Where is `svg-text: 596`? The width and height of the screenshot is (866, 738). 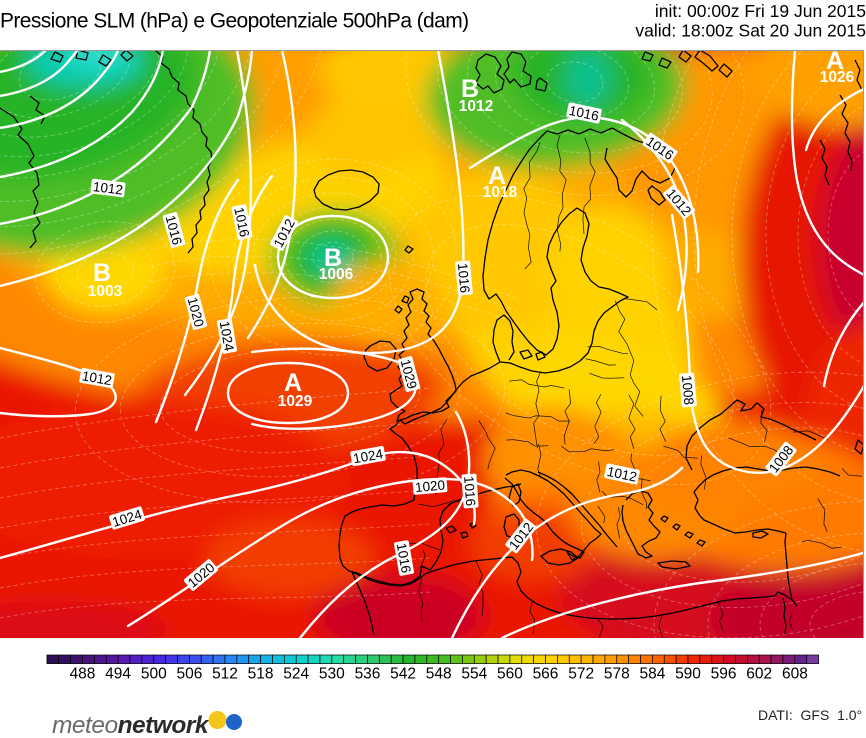
svg-text: 596 is located at coordinates (724, 674).